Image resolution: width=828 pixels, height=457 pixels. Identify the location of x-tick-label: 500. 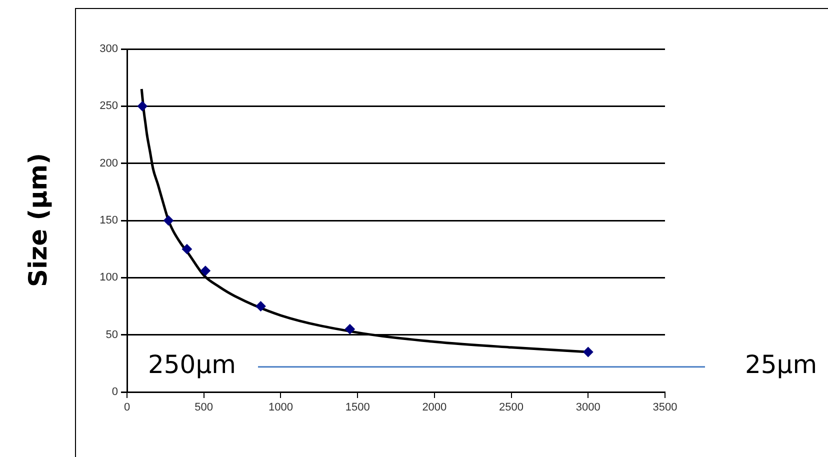
(204, 408).